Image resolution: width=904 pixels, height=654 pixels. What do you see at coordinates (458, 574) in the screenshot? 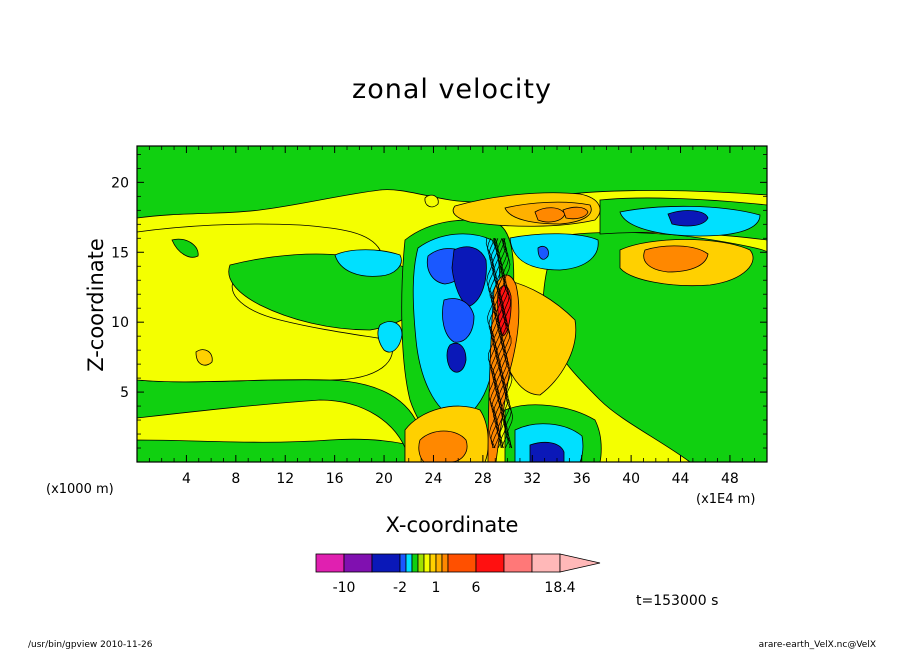
I see `colorbar: -10 -2 1 6 18.4` at bounding box center [458, 574].